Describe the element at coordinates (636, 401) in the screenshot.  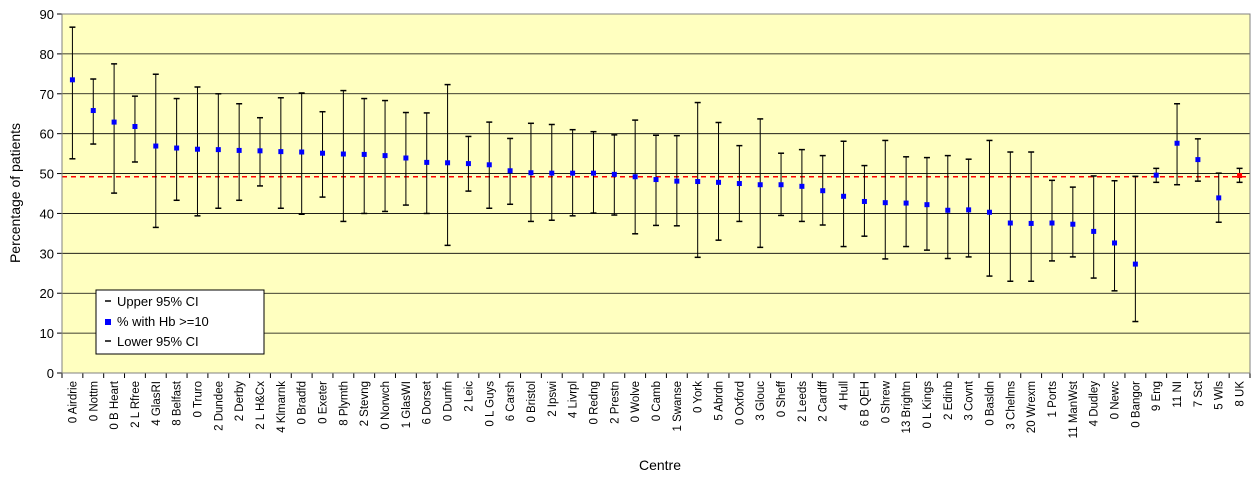
I see `x-tick-label: 0 Wolve` at that location.